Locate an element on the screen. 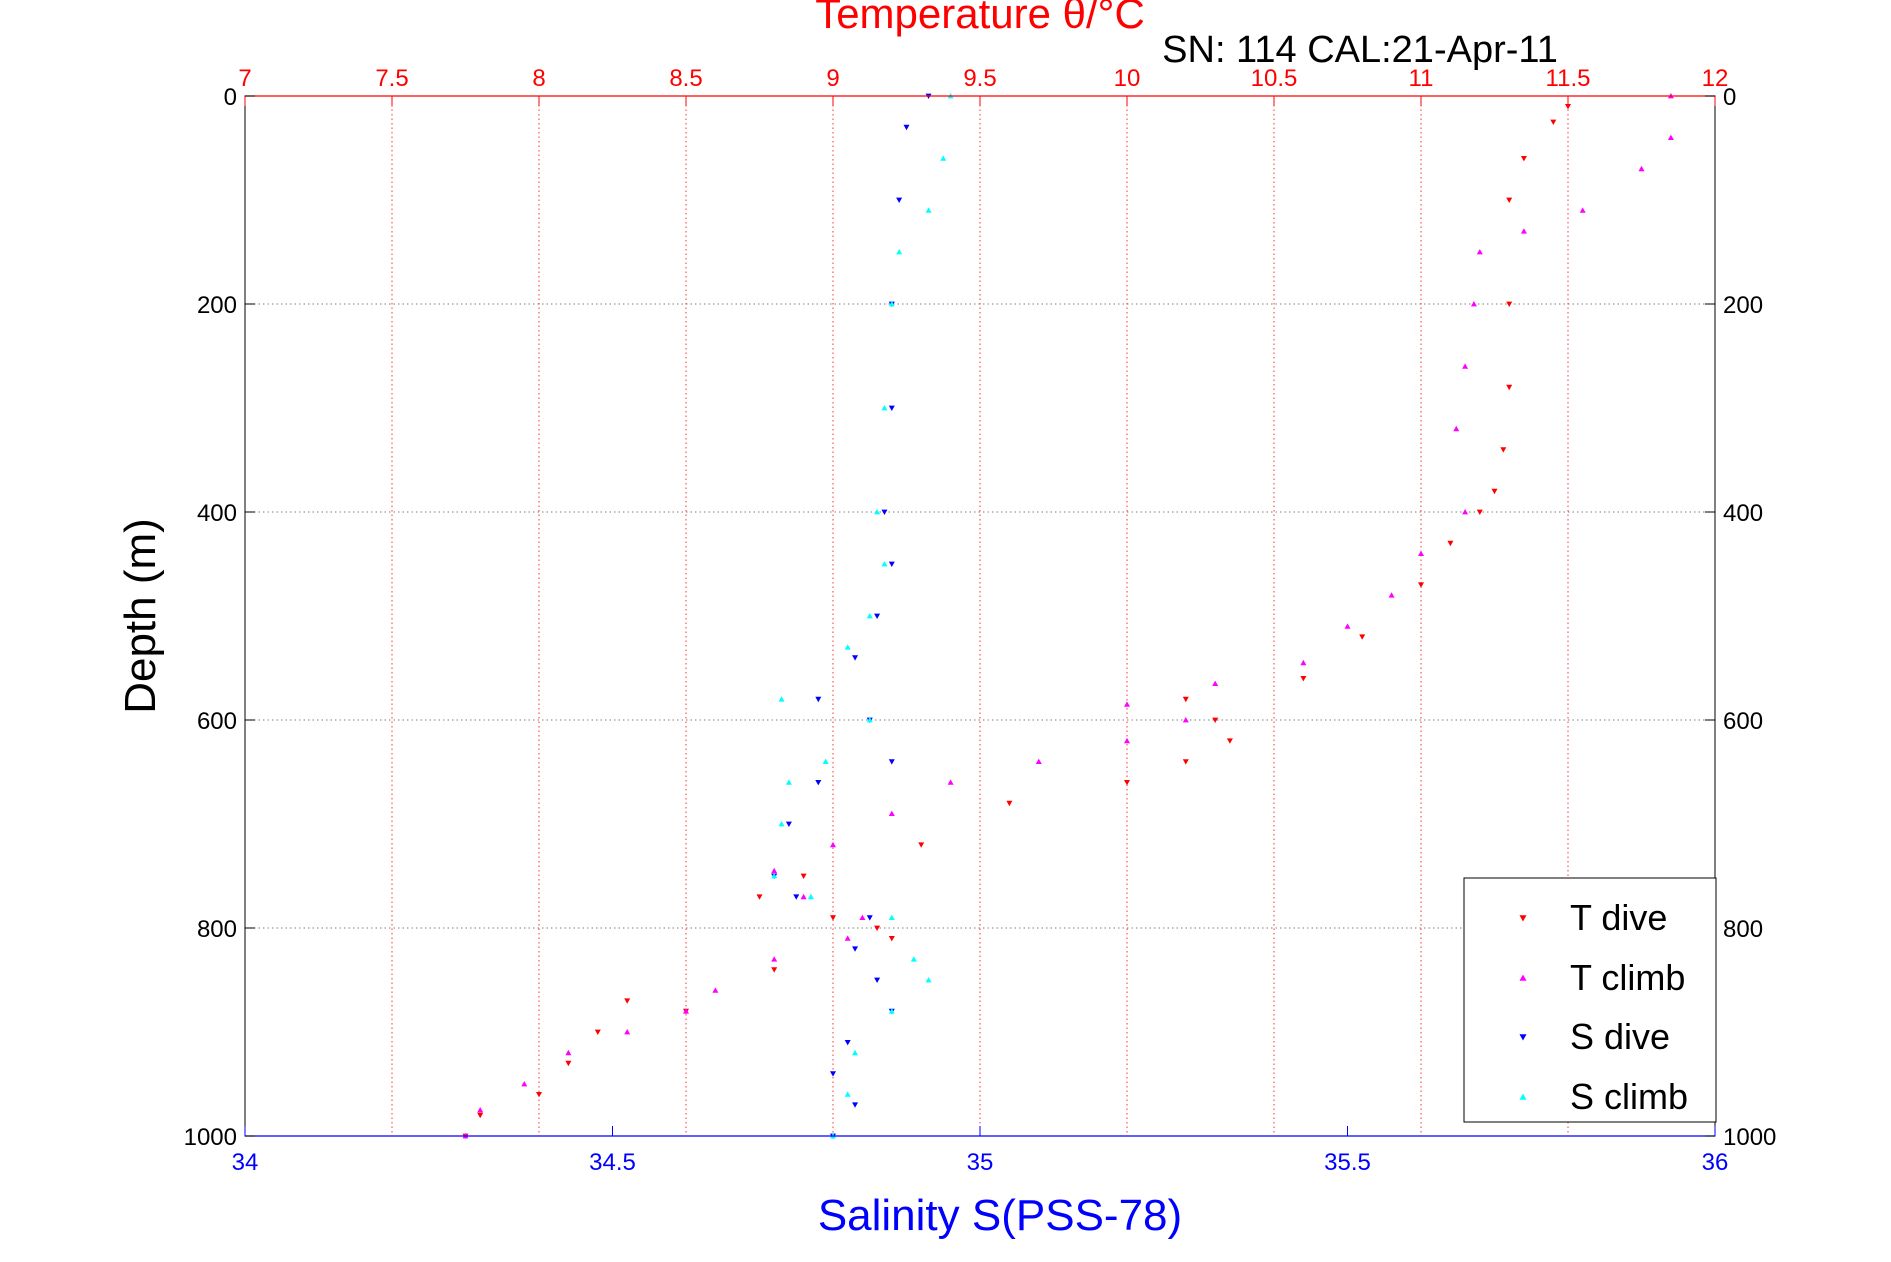  top-tick-label: 9.5 is located at coordinates (979, 78).